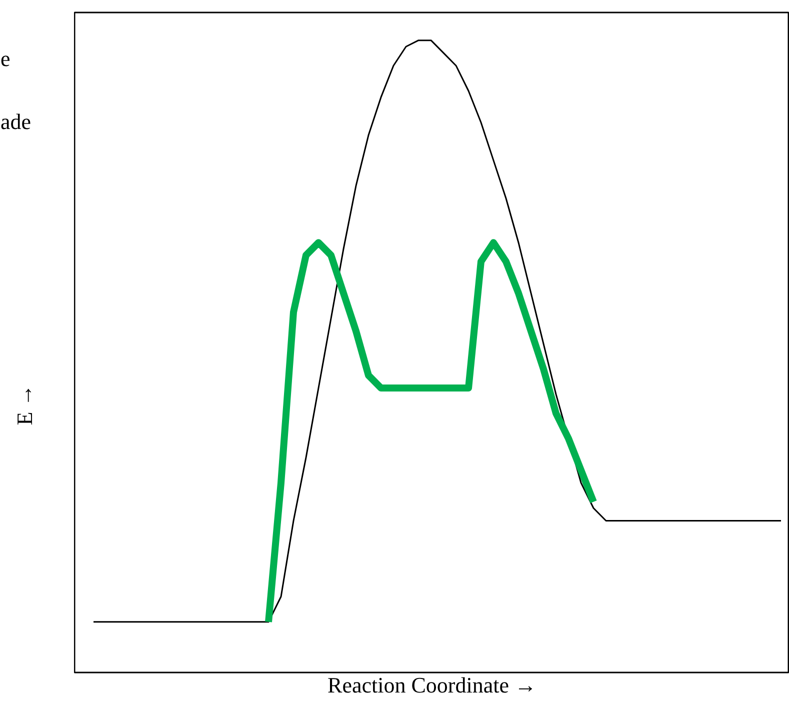 The image size is (789, 715). I want to click on text: ade, so click(16, 121).